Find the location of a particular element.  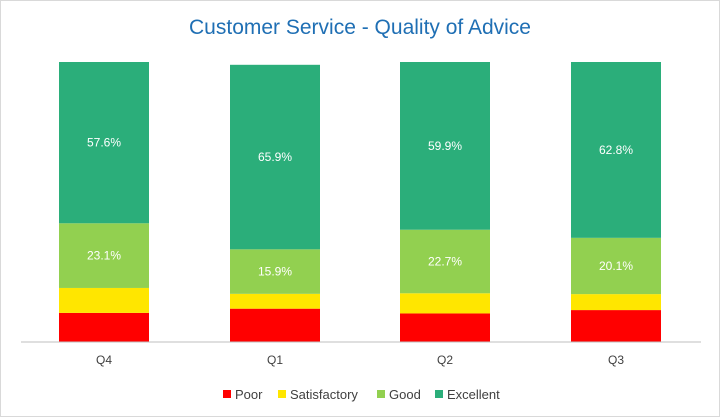

legend-item-good: Good is located at coordinates (399, 394).